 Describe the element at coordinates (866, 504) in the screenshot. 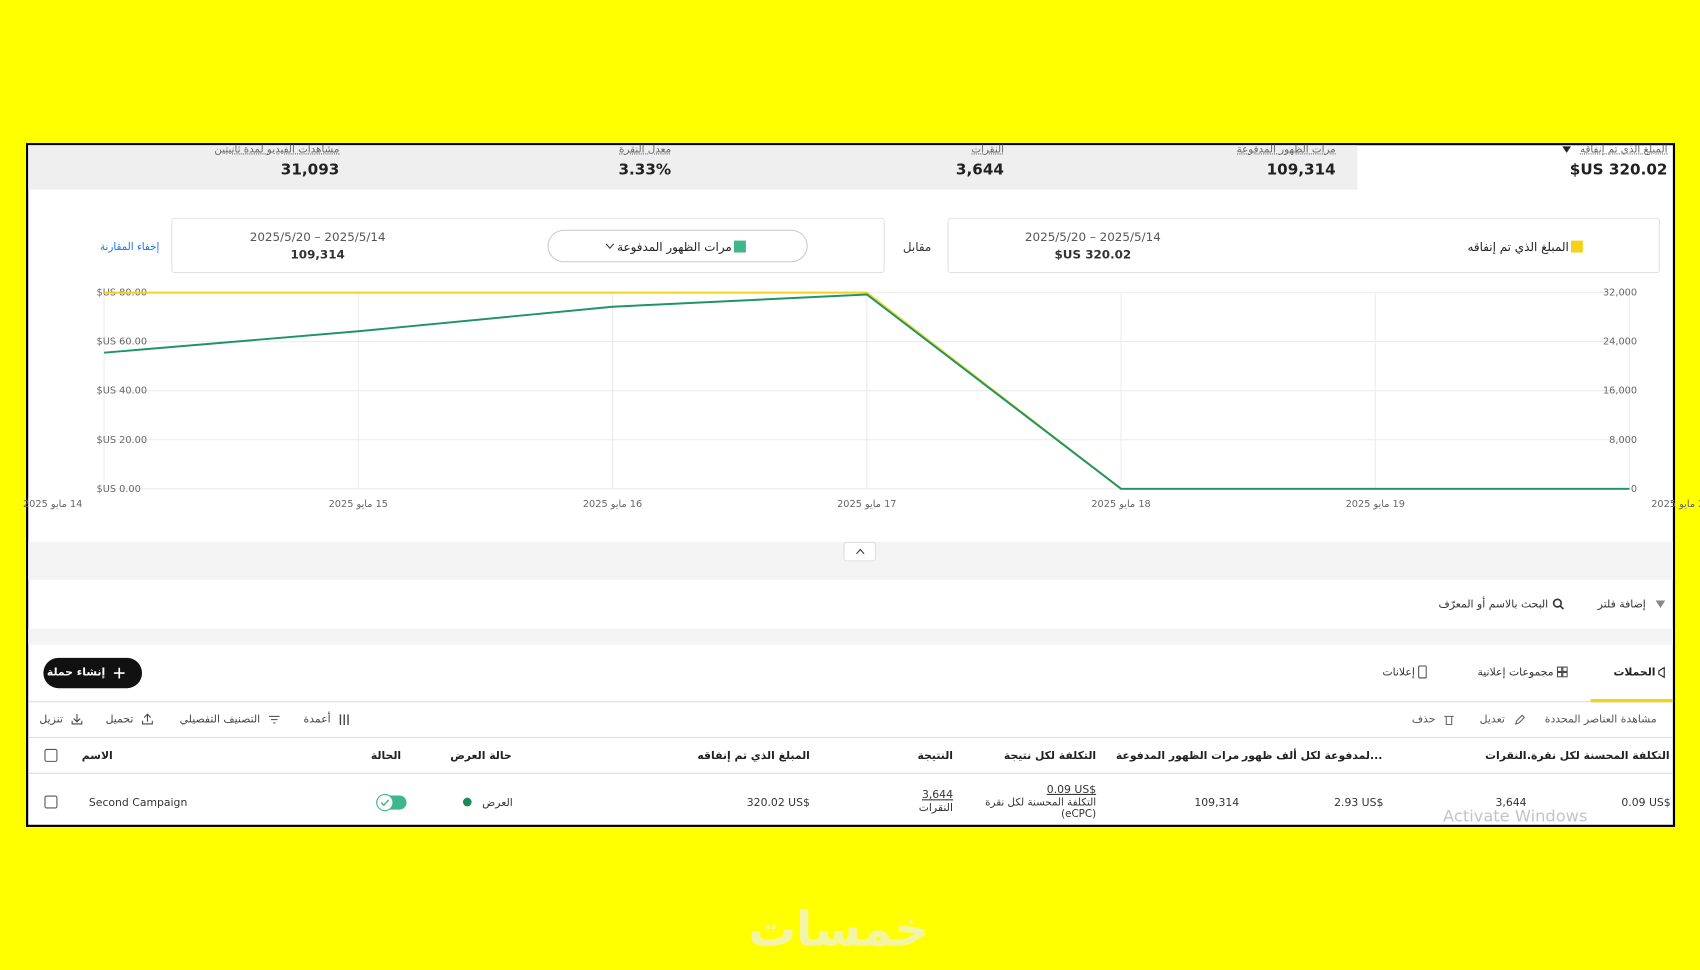

I see `x-tick-label: 17 مايو 2025` at that location.